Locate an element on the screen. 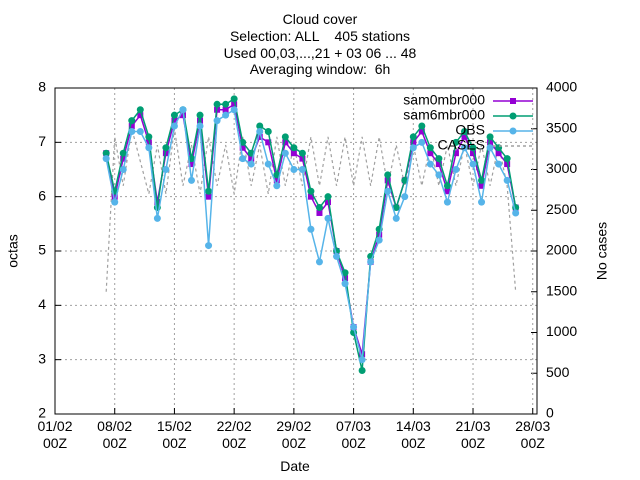 This screenshot has height=480, width=640. x-tick-label: 28/03 00Z is located at coordinates (533, 434).